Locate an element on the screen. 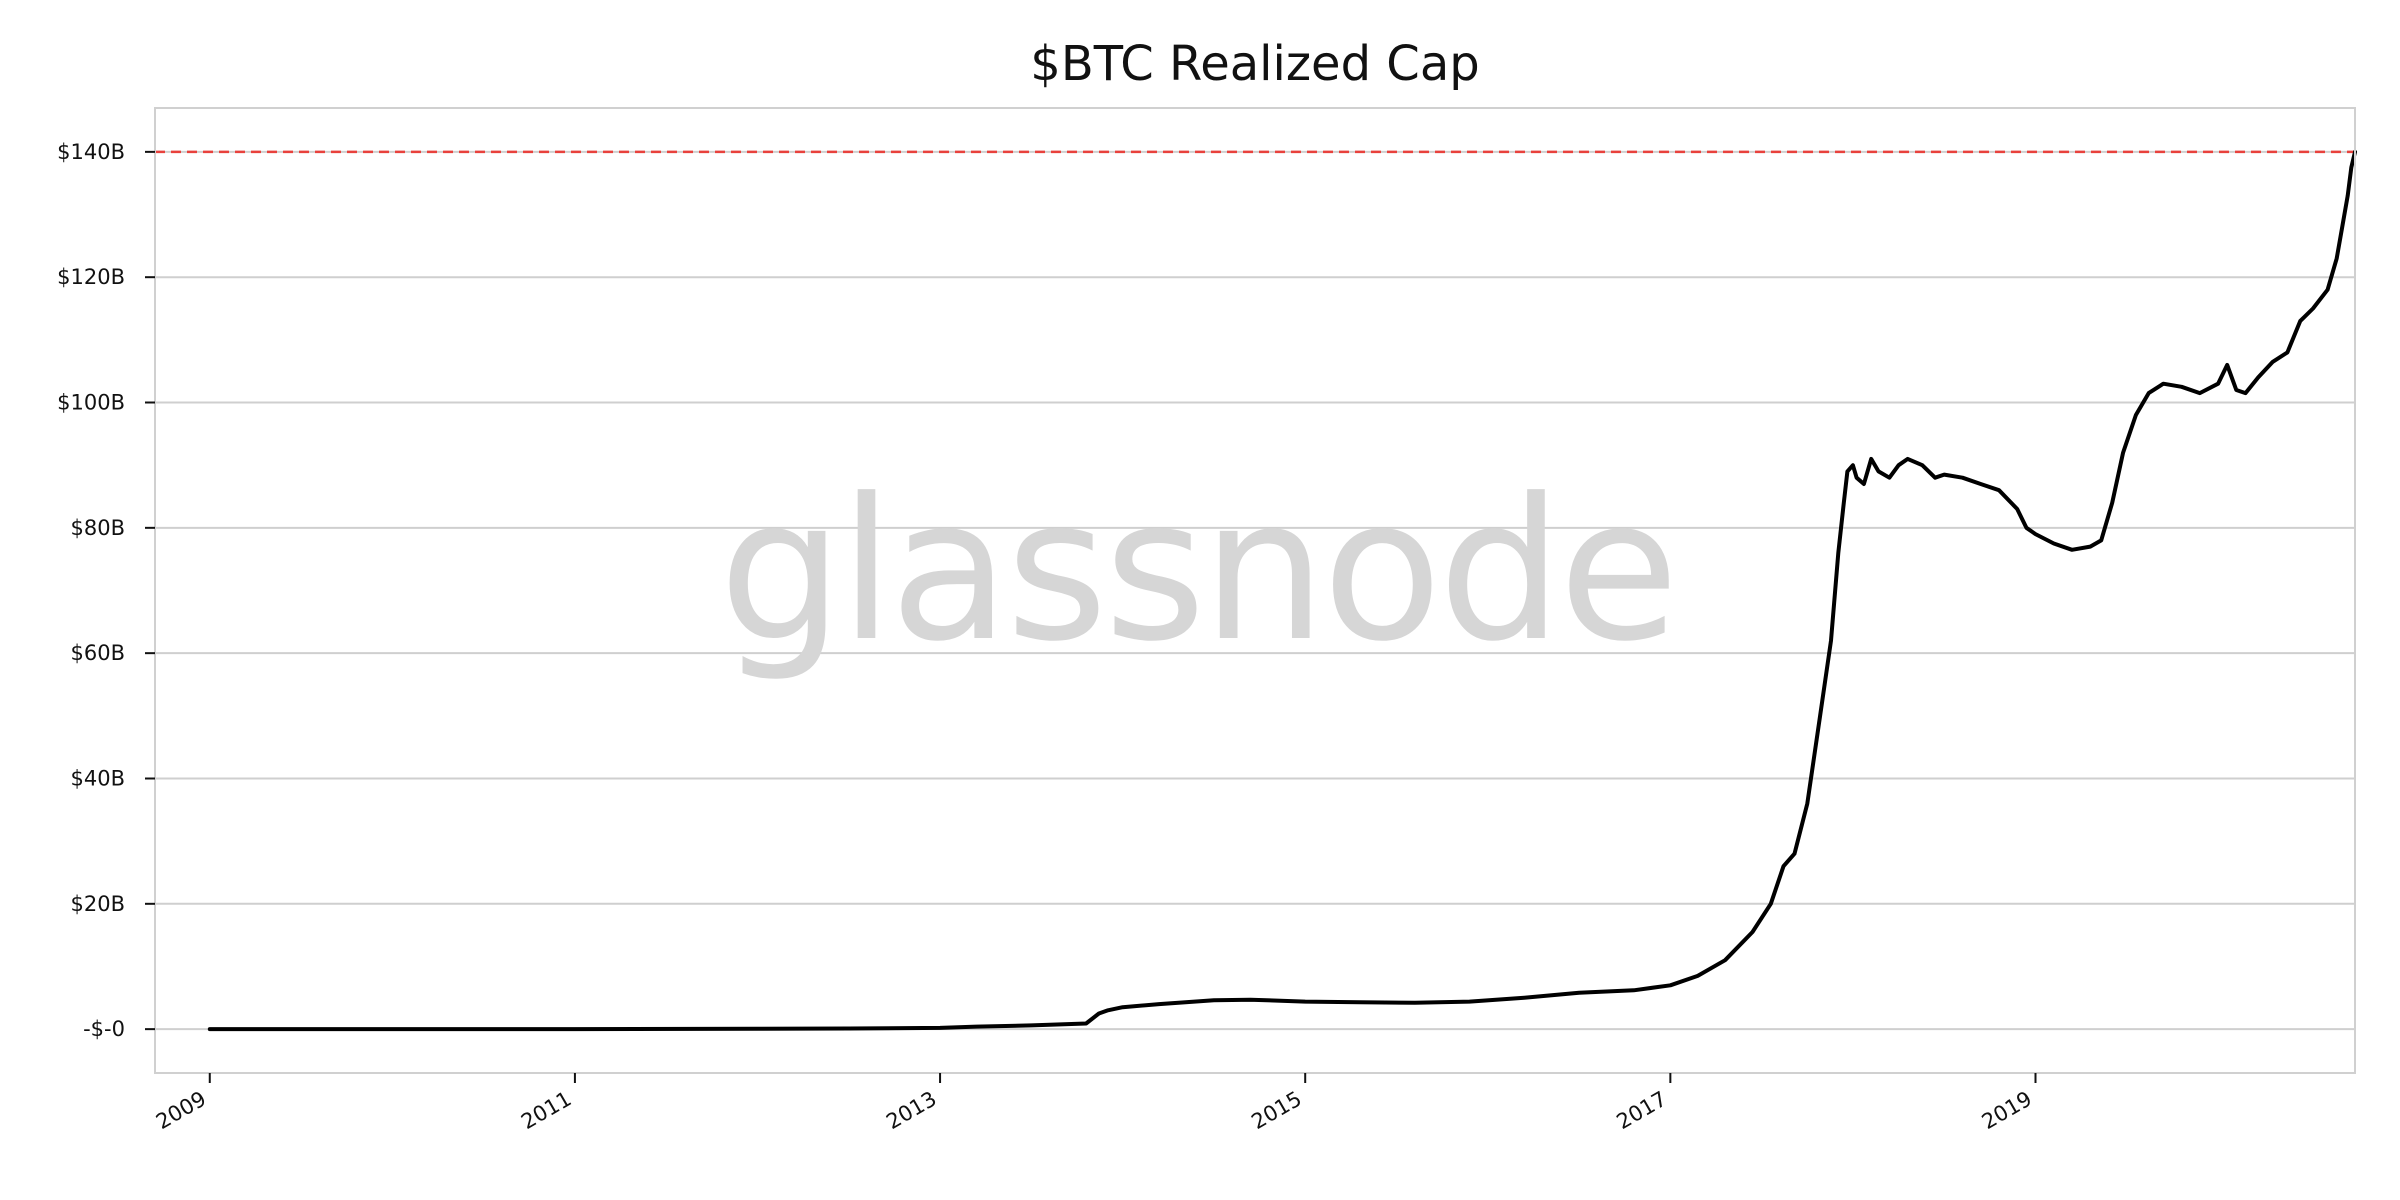 This screenshot has height=1200, width=2400. x-tick-label: 2015 is located at coordinates (1276, 1111).